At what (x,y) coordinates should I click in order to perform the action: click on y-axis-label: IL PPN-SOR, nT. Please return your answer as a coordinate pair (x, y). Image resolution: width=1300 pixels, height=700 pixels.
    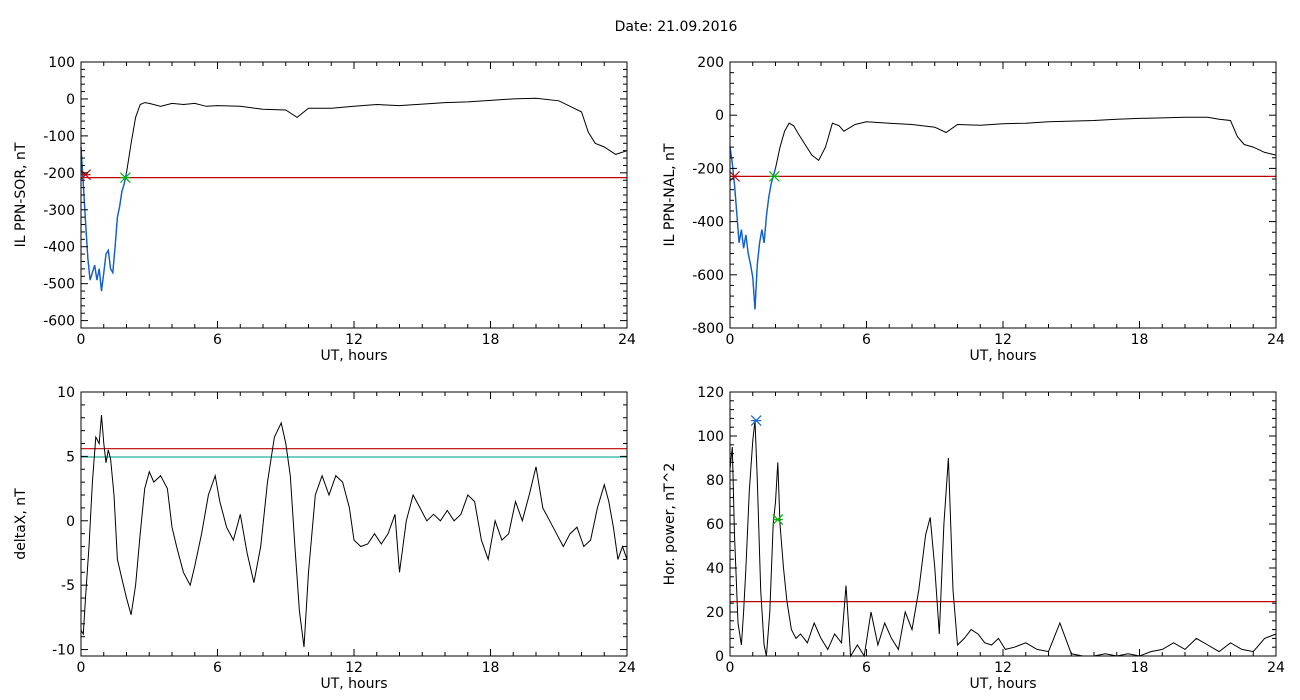
    Looking at the image, I should click on (21, 194).